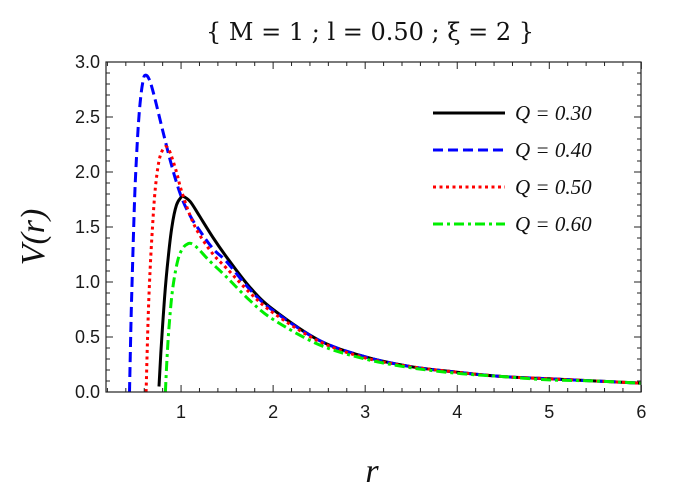  Describe the element at coordinates (87, 172) in the screenshot. I see `y-tick-label: 2.0` at that location.